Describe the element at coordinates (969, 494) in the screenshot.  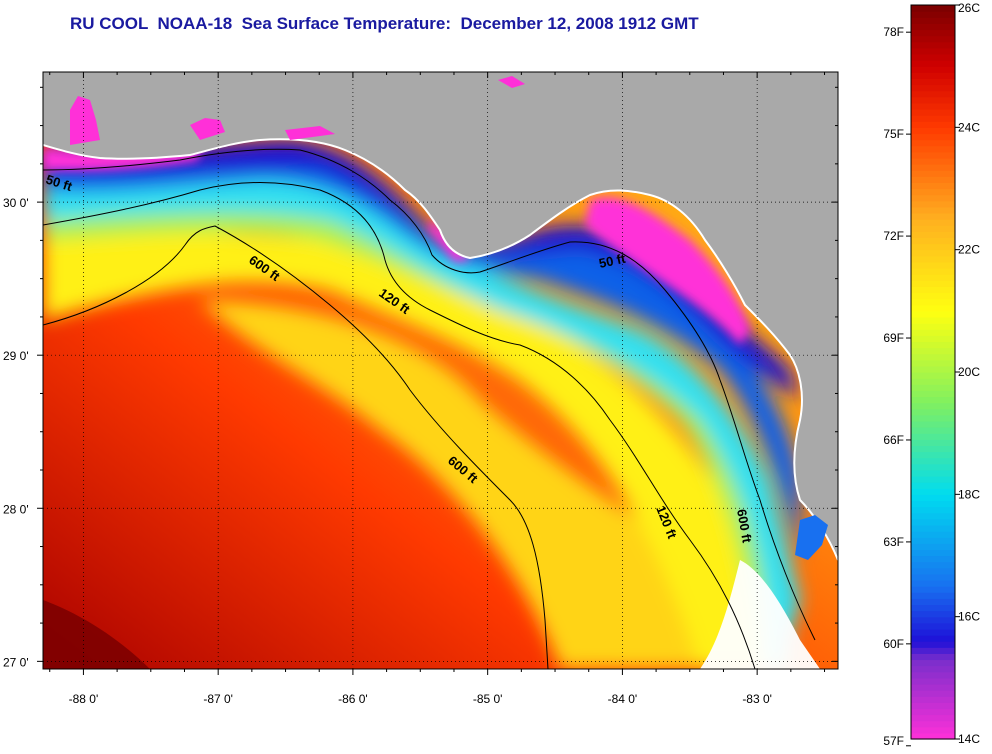
I see `colorbar-label-celsius: 18C` at that location.